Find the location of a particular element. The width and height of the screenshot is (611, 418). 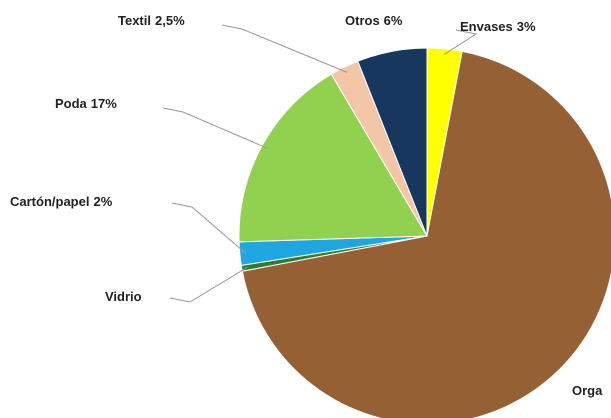

category-name: Poda is located at coordinates (71, 103).